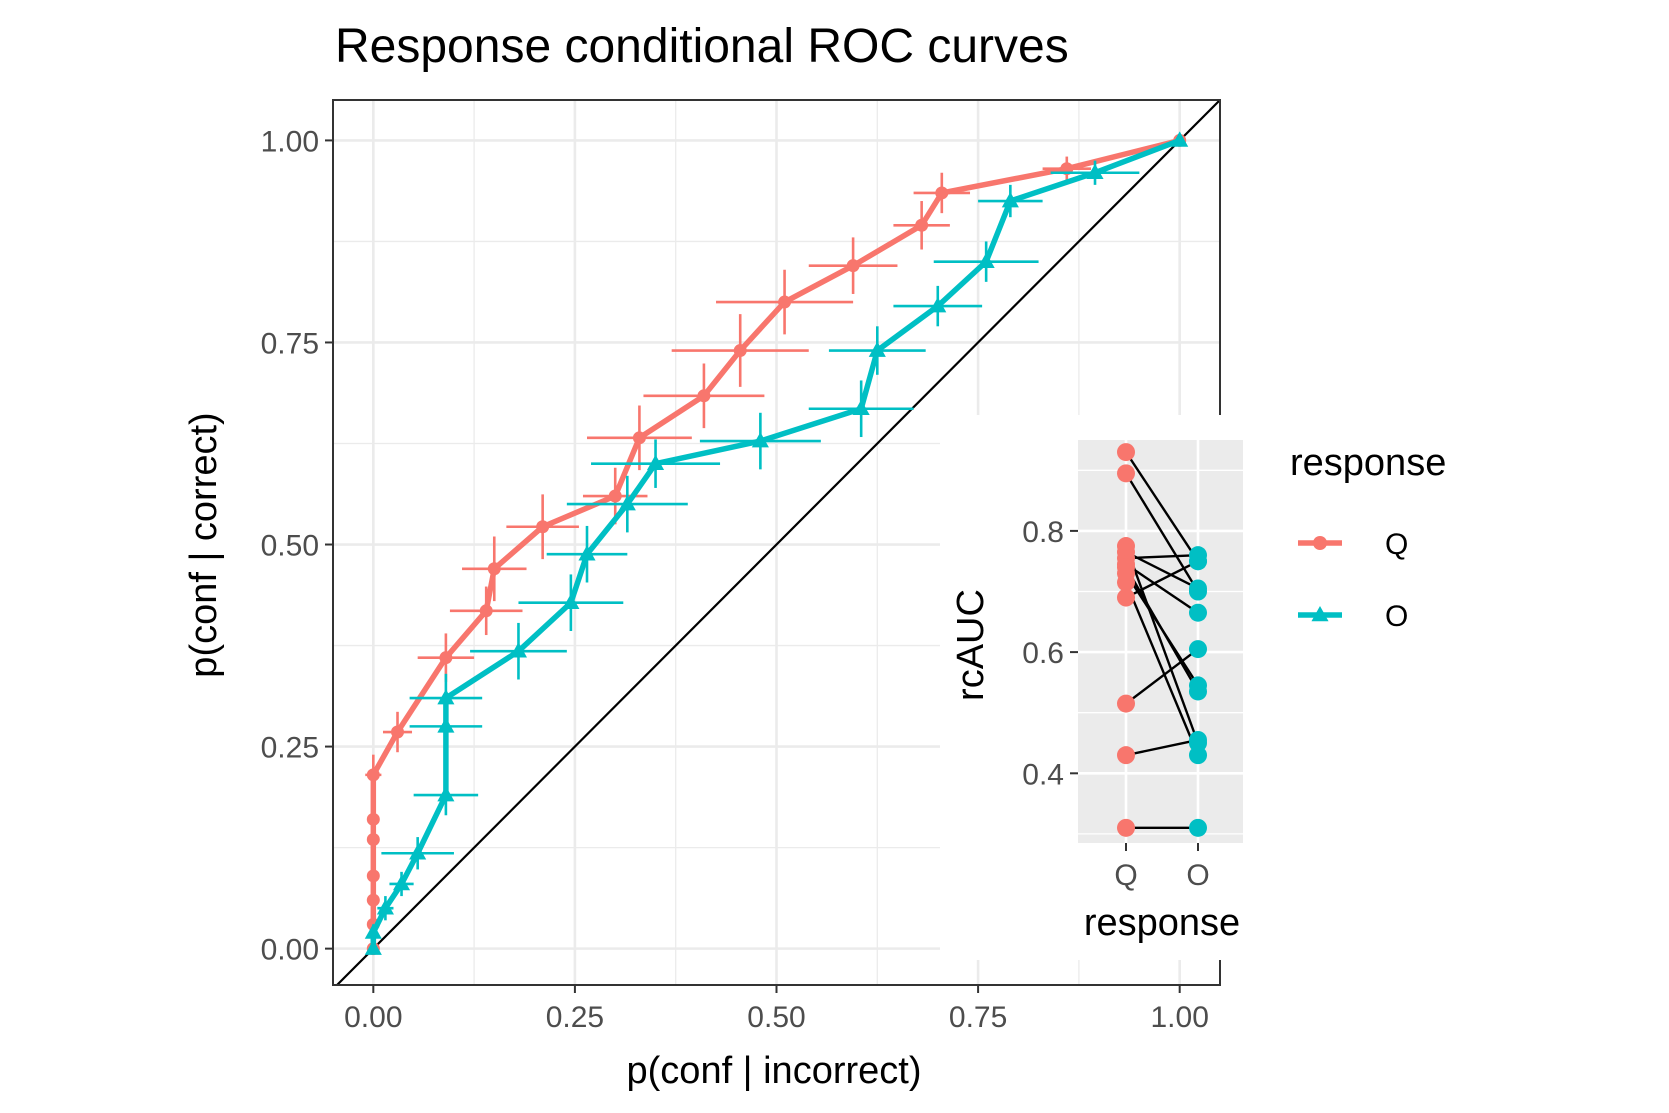 Image resolution: width=1669 pixels, height=1113 pixels. I want to click on inset-y-axis-title: rcAUC, so click(971, 645).